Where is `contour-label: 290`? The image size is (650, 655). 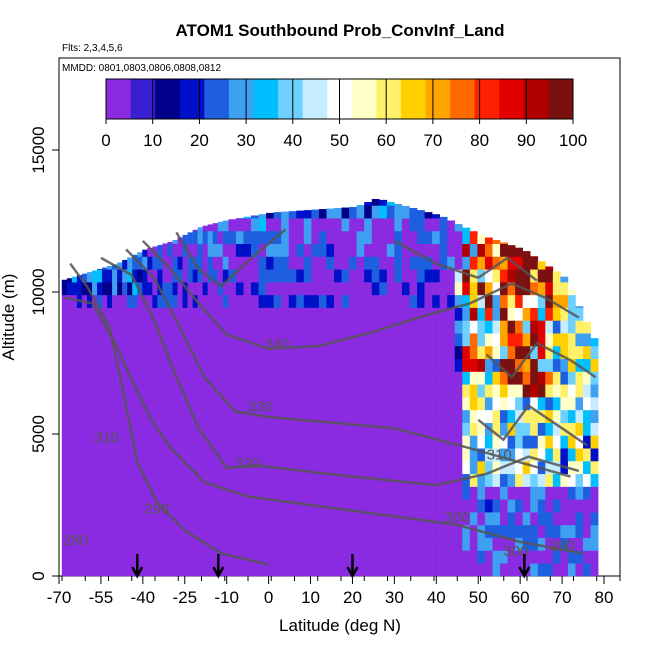
contour-label: 290 is located at coordinates (562, 545).